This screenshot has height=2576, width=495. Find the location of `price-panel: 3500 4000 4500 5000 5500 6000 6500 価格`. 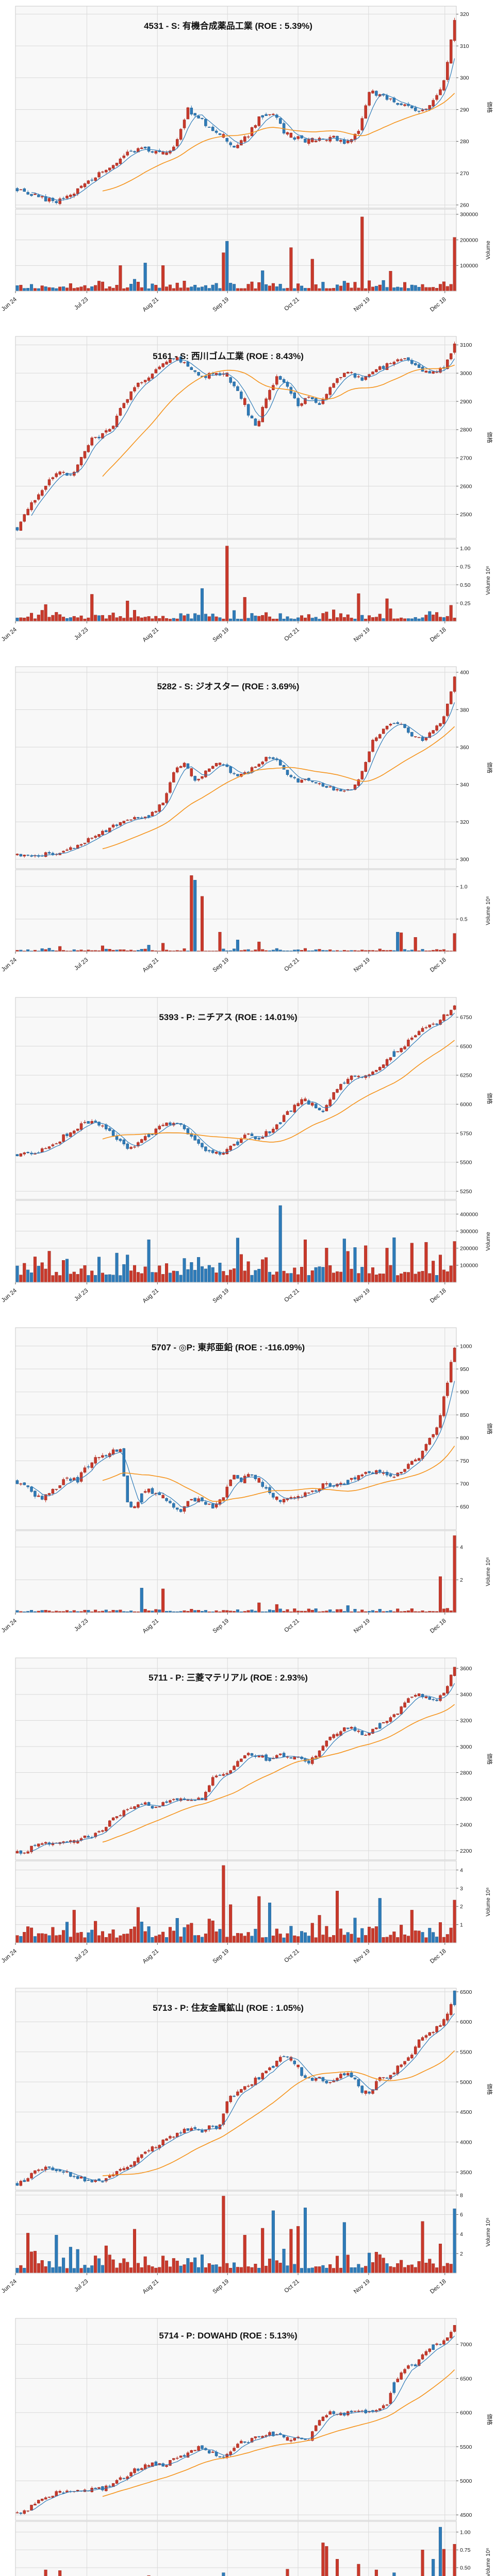

price-panel: 3500 4000 4500 5000 5500 6000 6500 価格 is located at coordinates (254, 2089).